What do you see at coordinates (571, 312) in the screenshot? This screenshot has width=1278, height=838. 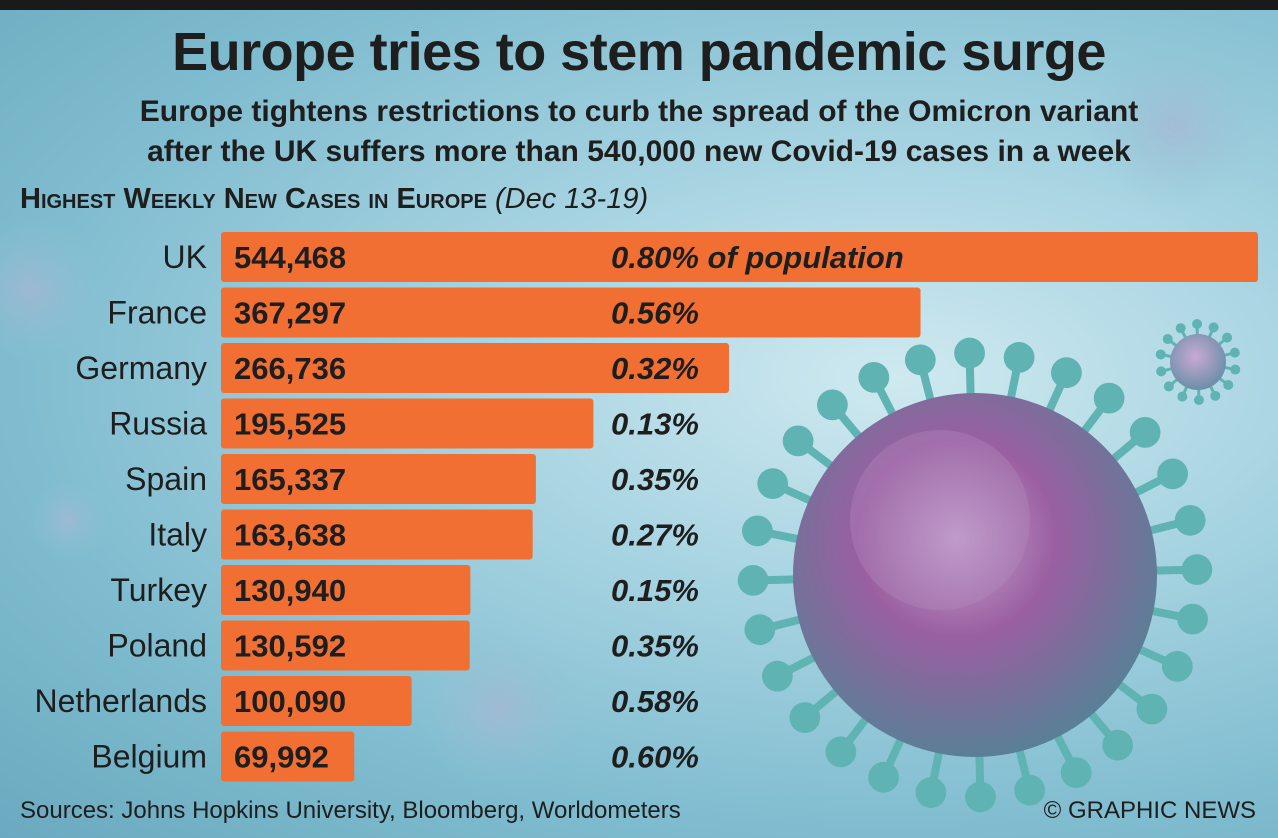 I see `bar-france` at bounding box center [571, 312].